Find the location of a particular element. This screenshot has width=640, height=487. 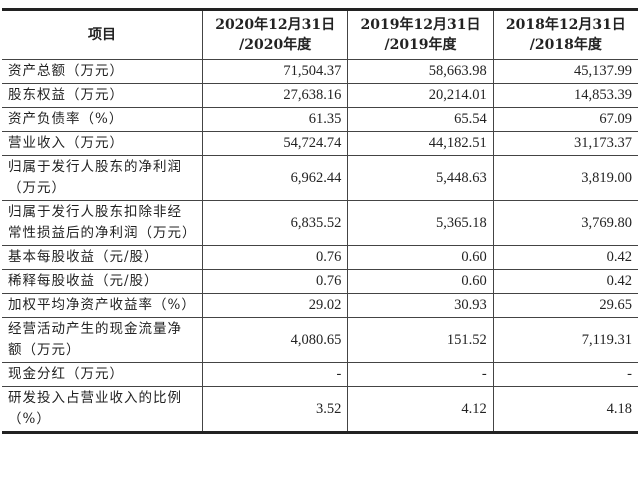

cell-value: 30.93 is located at coordinates (420, 305).